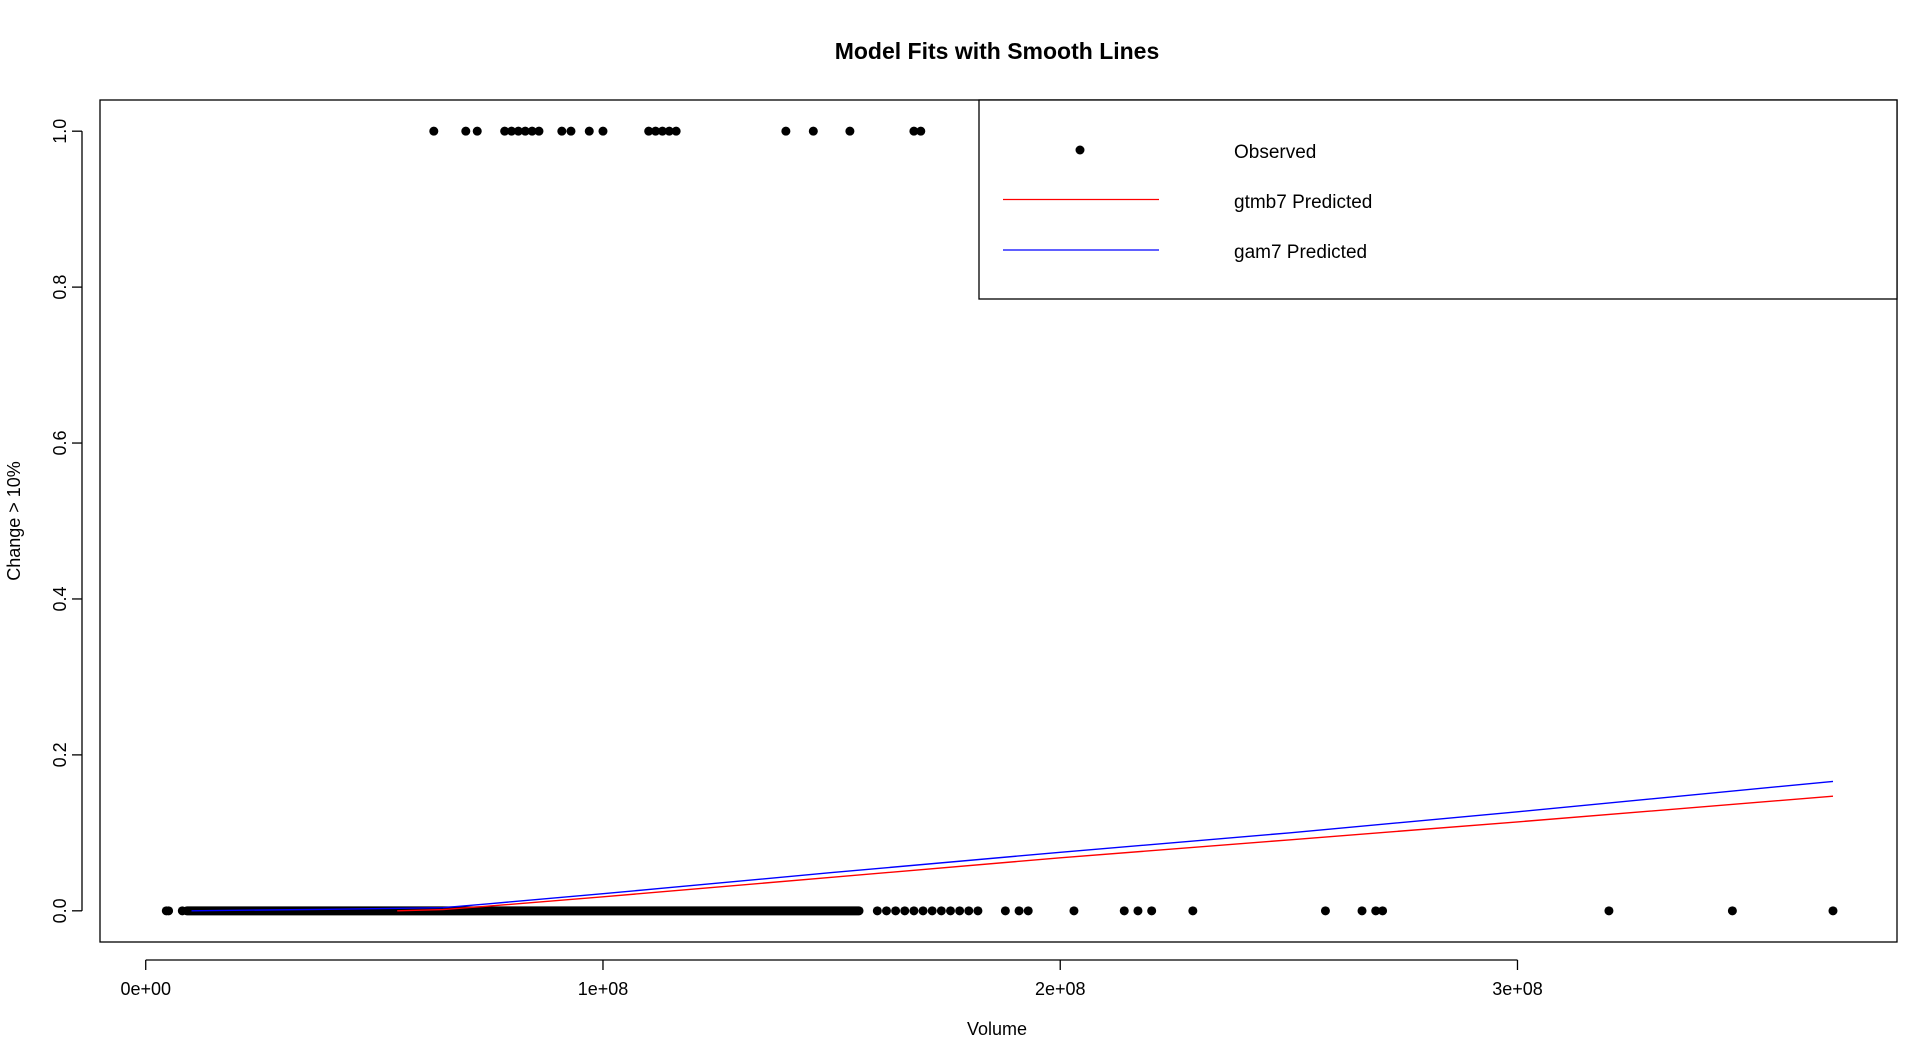 Image resolution: width=1920 pixels, height=1052 pixels. What do you see at coordinates (1060, 989) in the screenshot?
I see `x-tick-label: 2e+08` at bounding box center [1060, 989].